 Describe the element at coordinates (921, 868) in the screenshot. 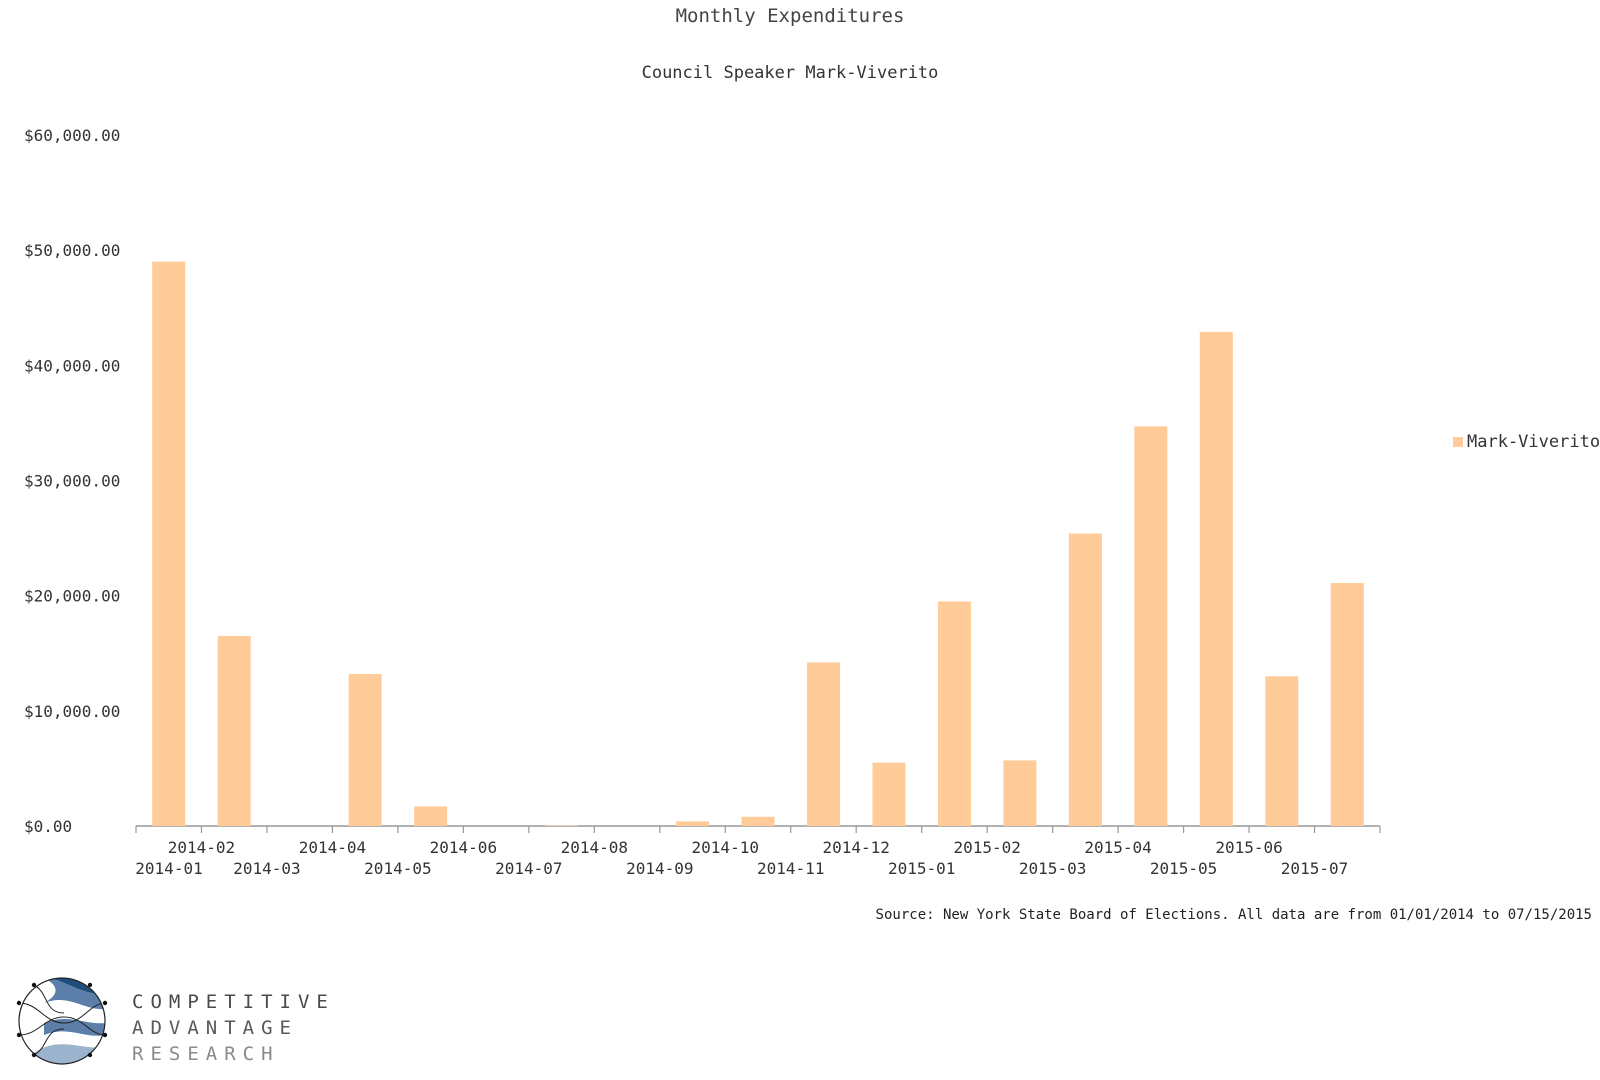

I see `x-tick-label: 2015-01` at that location.